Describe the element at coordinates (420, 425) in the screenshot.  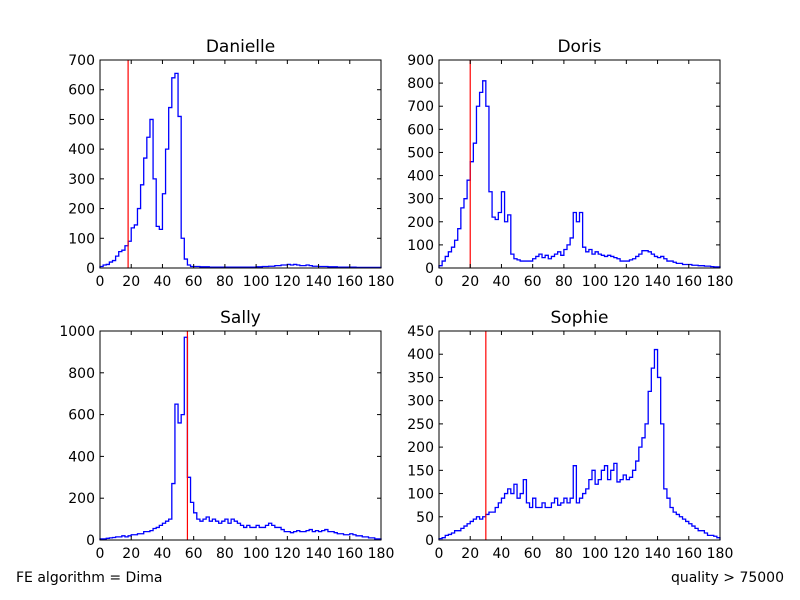
I see `y-tick-label: 250` at that location.